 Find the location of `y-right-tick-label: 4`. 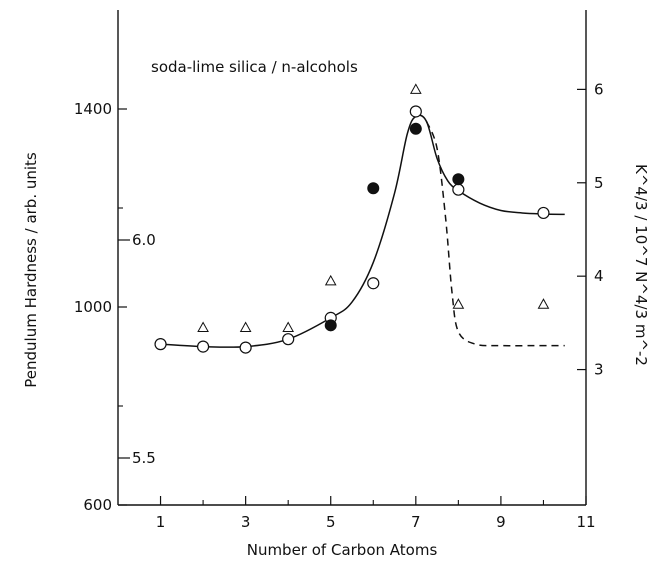

y-right-tick-label: 4 is located at coordinates (599, 276).